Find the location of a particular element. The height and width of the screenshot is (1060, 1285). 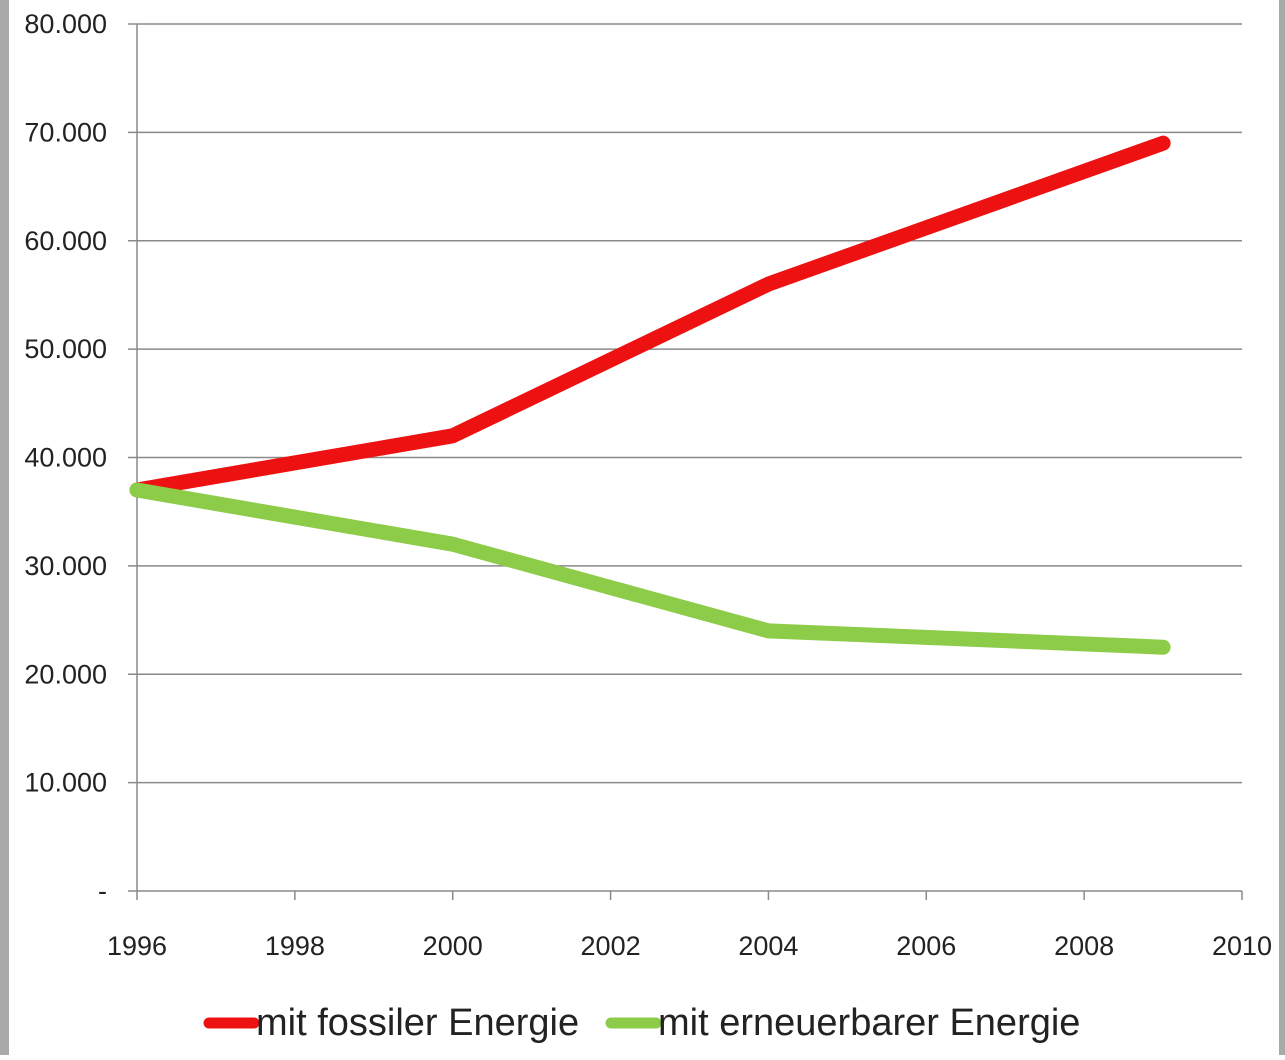

y-tick-label: 60.000 is located at coordinates (65, 241).